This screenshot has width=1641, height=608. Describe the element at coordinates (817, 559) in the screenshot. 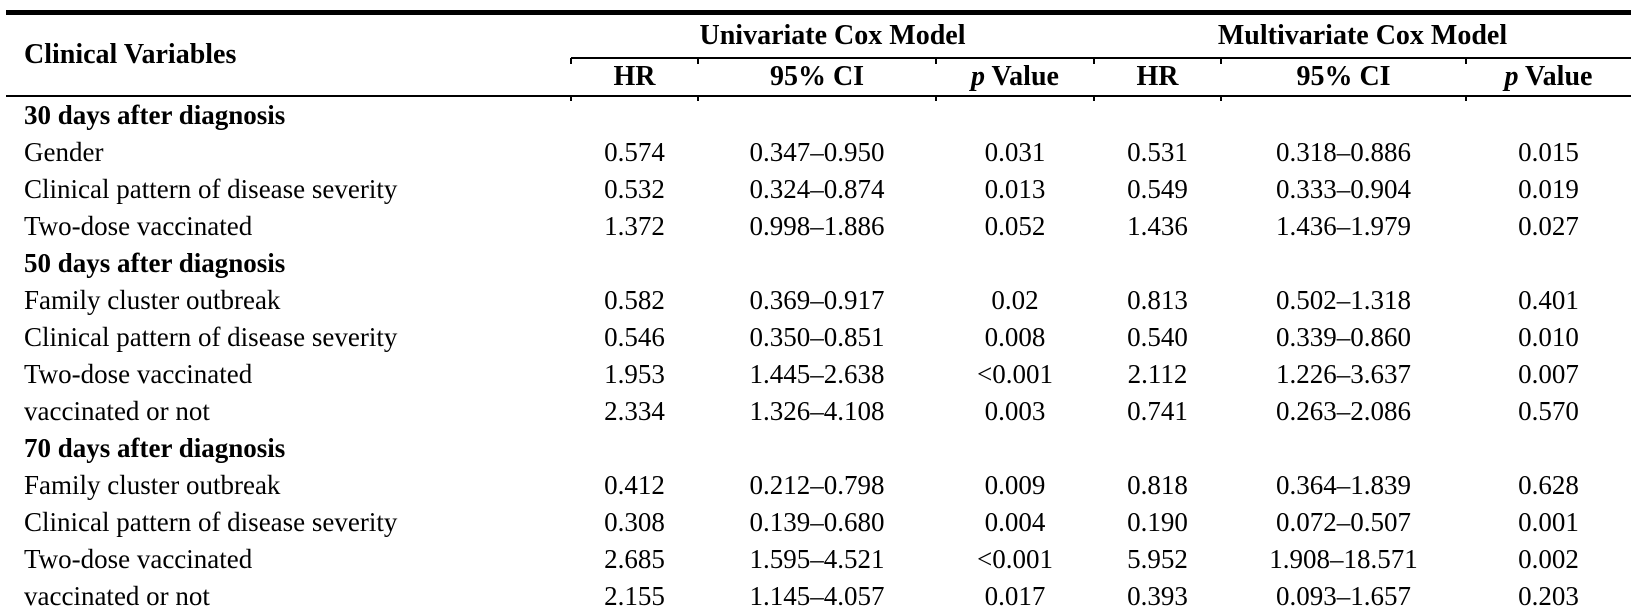

I see `uni-ci-cell: 1.595–4.521` at that location.